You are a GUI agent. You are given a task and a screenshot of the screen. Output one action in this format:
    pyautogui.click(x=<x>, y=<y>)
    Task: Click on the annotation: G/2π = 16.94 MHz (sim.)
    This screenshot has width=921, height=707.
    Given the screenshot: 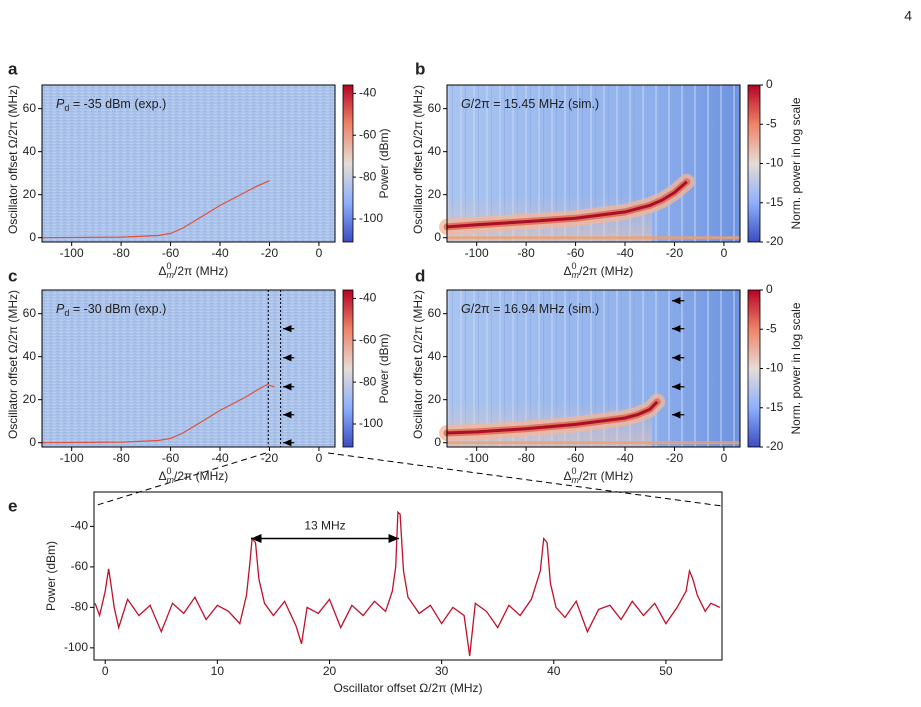 What is the action you would take?
    pyautogui.click(x=530, y=309)
    